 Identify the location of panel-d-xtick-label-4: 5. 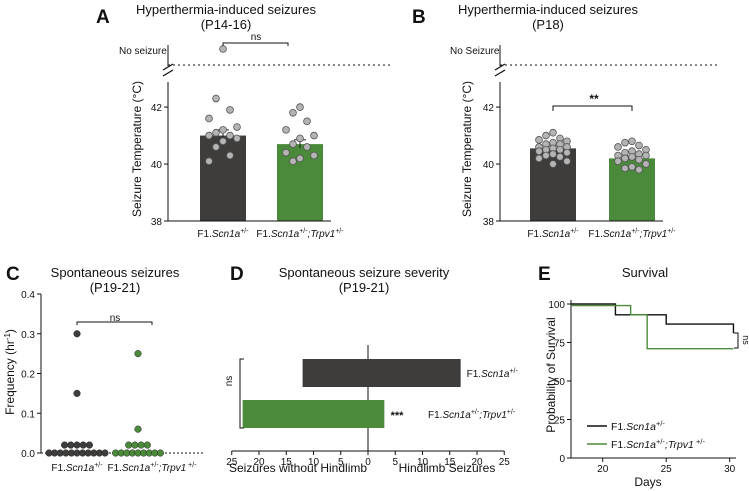
(341, 462).